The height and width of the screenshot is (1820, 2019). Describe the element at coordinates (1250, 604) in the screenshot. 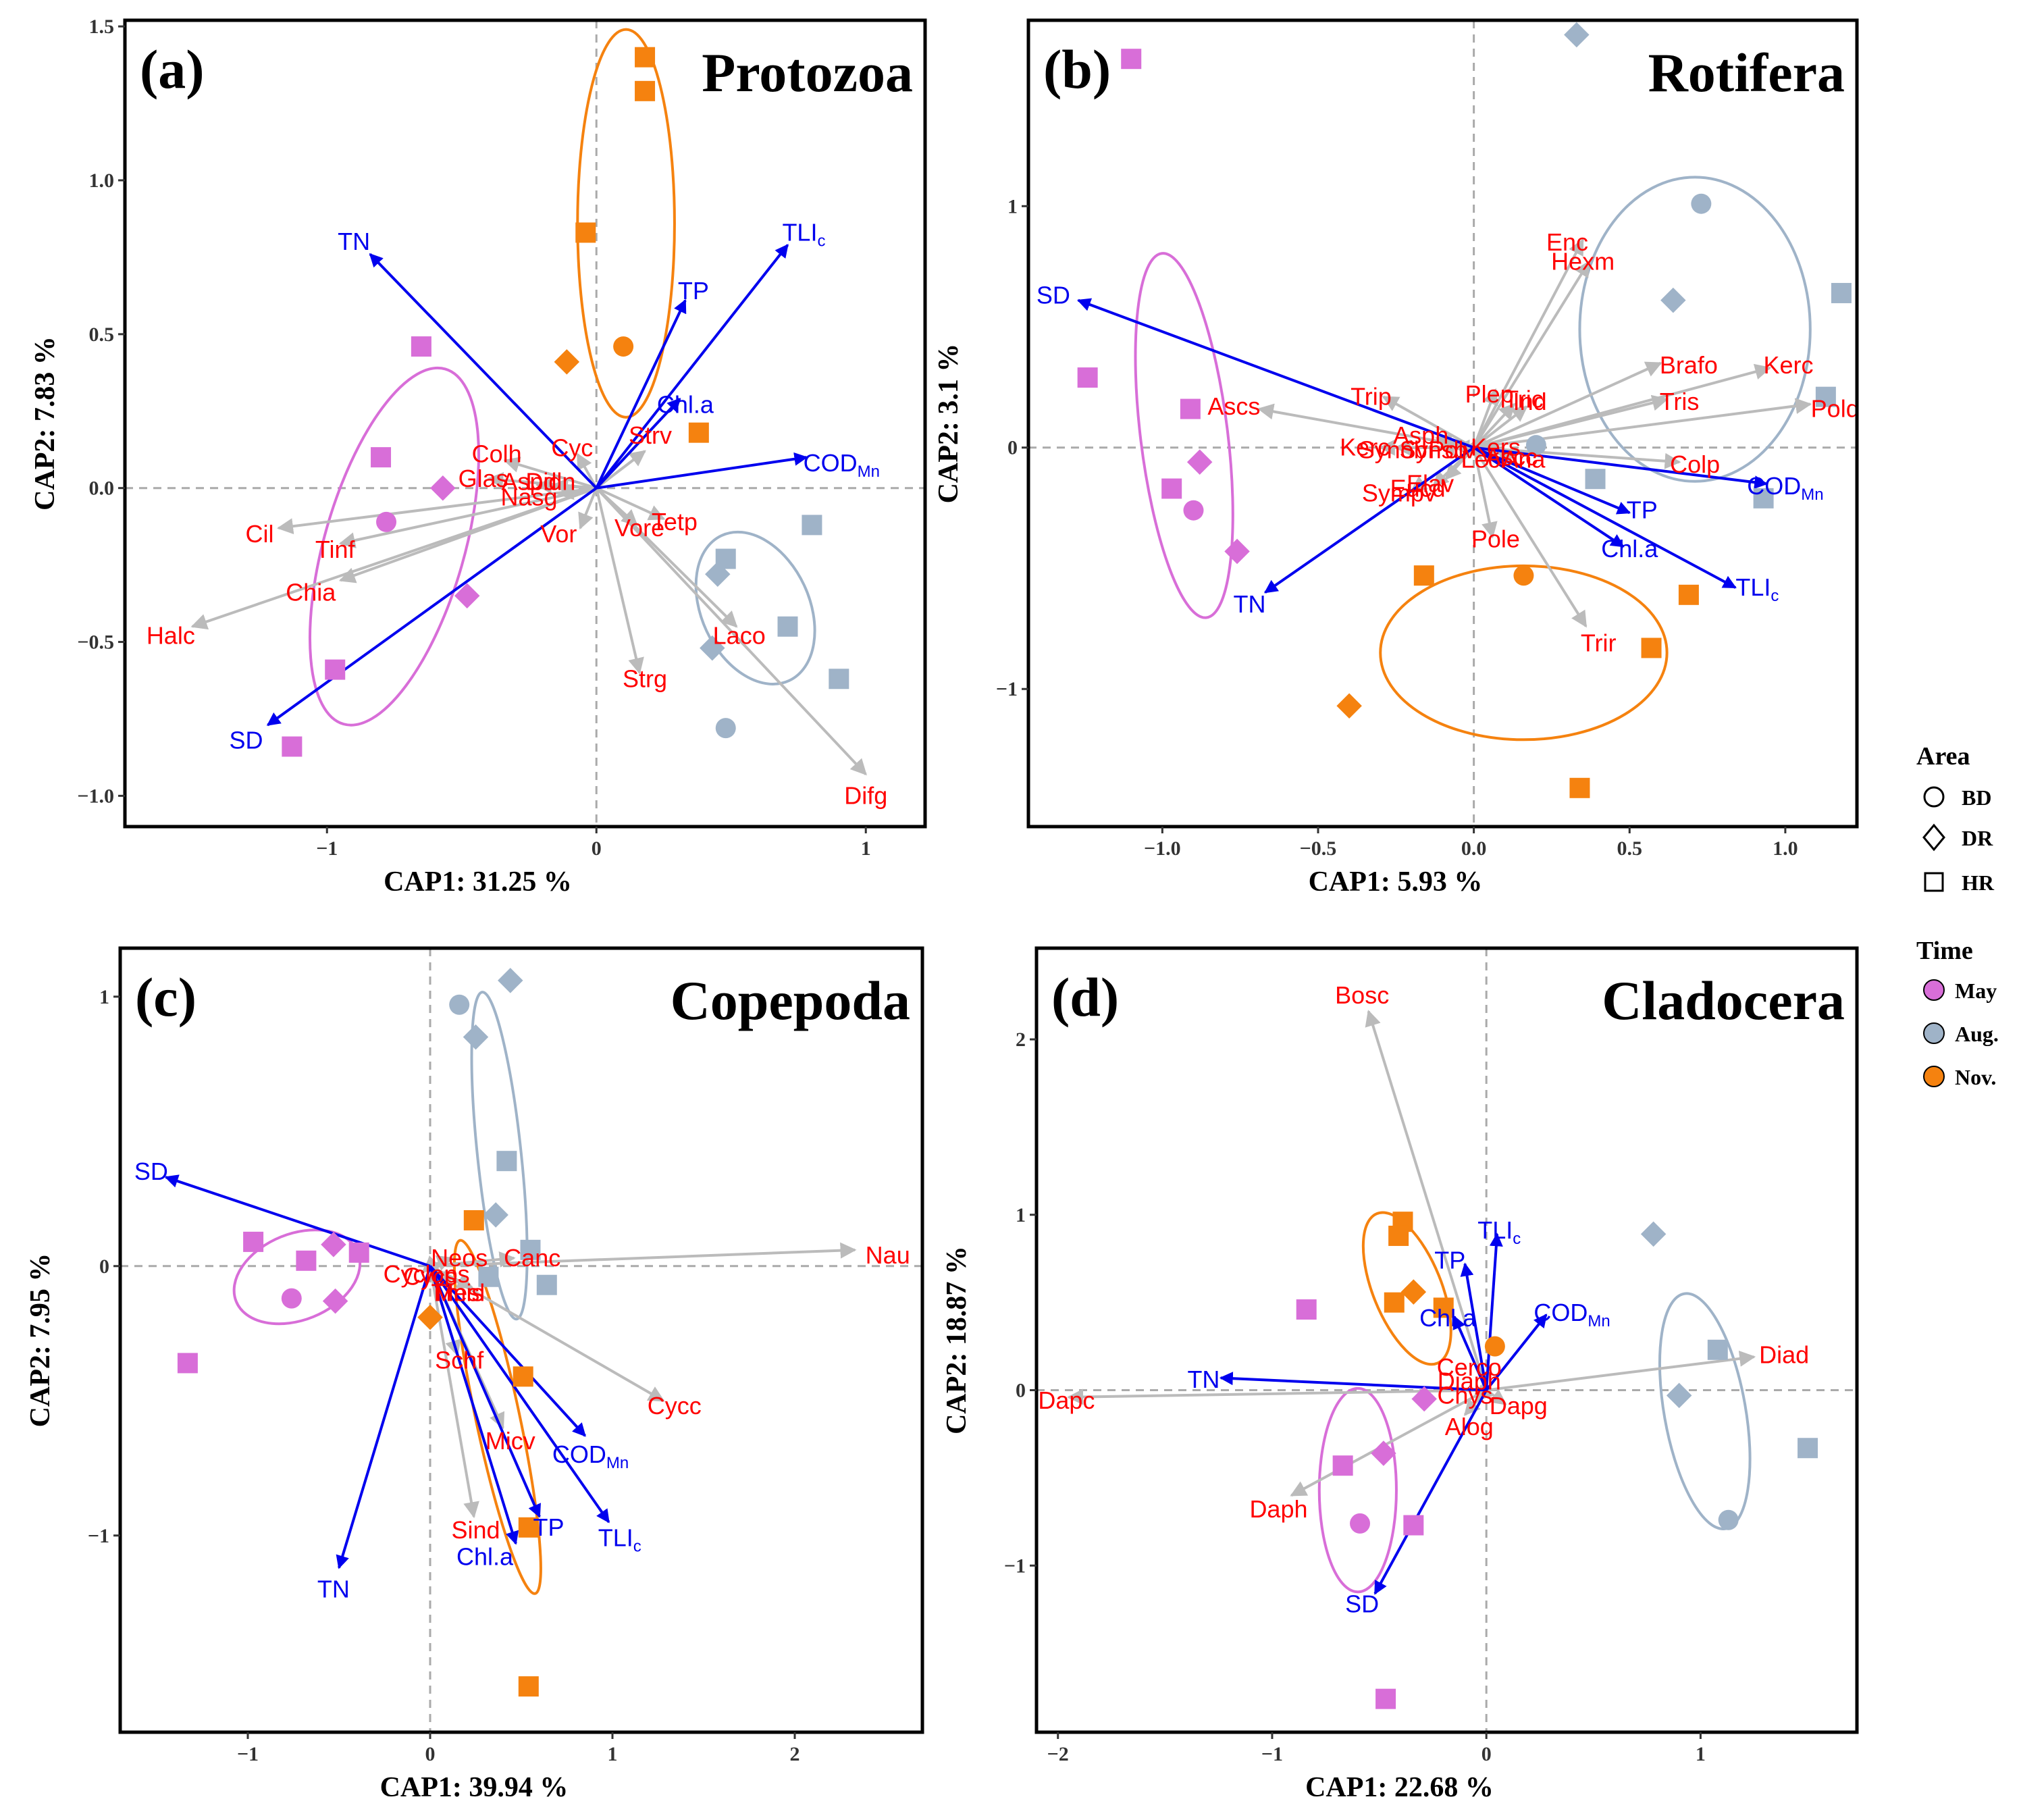

I see `panel-b-env-label-main-1: TN` at that location.